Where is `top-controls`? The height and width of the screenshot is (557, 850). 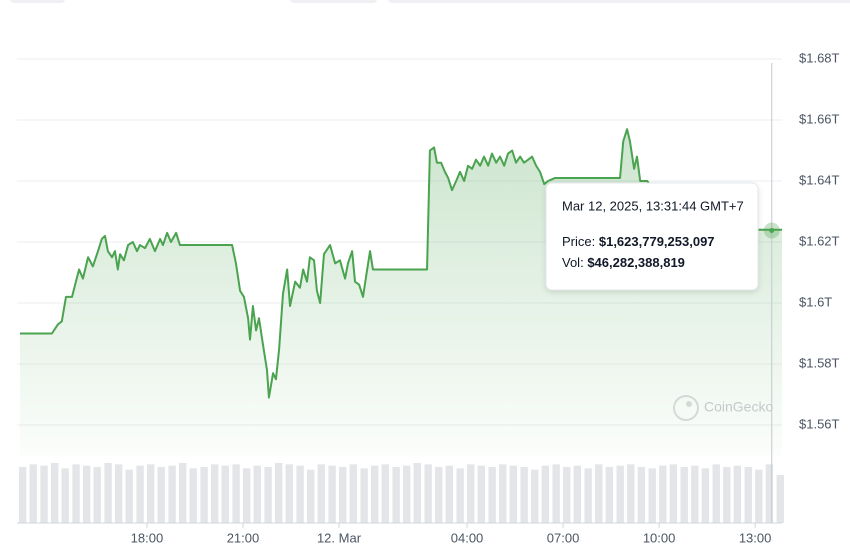 top-controls is located at coordinates (430, 1).